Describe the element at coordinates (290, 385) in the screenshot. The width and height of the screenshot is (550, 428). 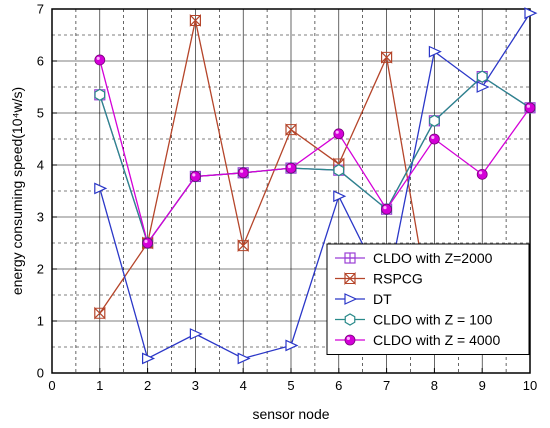
I see `x-tick-label: 5` at that location.